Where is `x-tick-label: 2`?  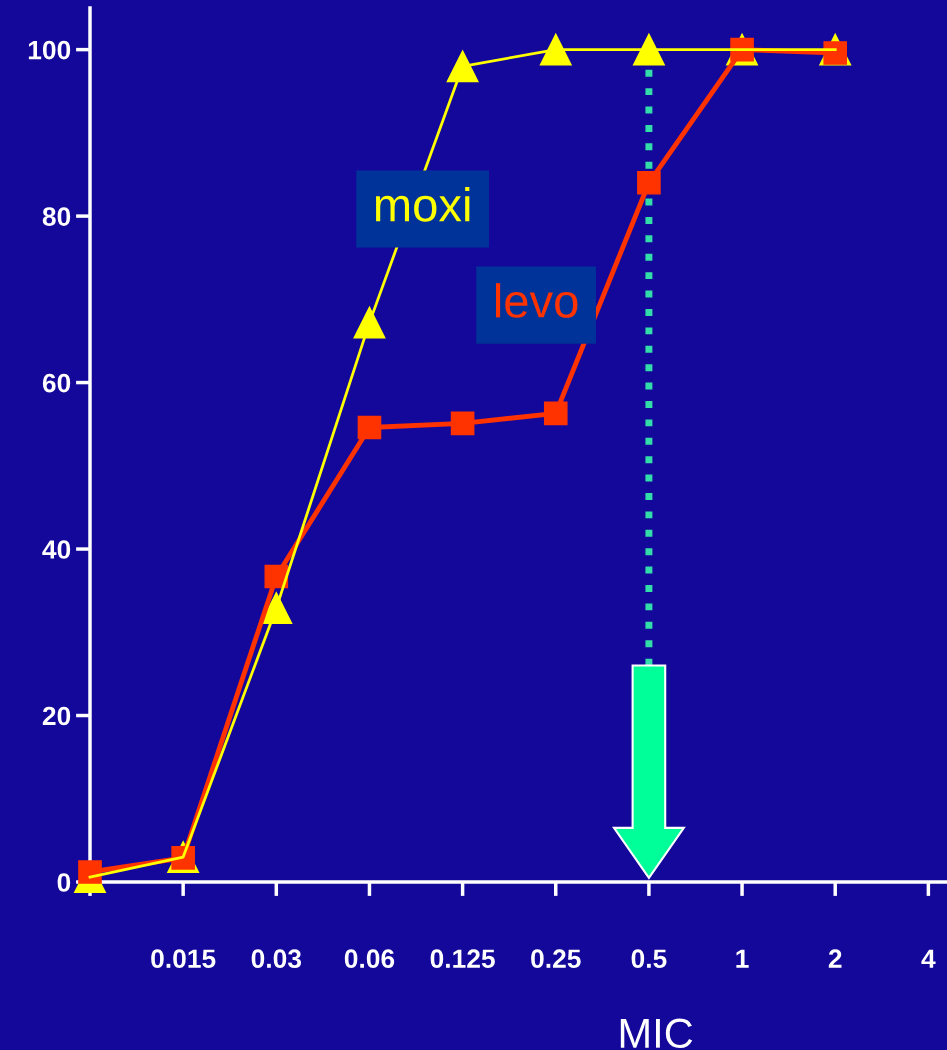 x-tick-label: 2 is located at coordinates (835, 958).